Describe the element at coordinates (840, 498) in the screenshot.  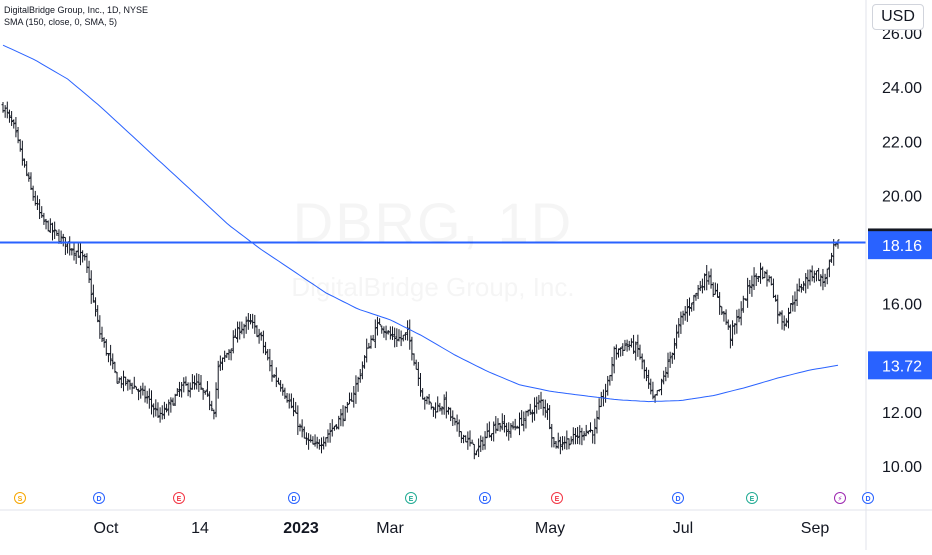
I see `event-marker: ⚡` at that location.